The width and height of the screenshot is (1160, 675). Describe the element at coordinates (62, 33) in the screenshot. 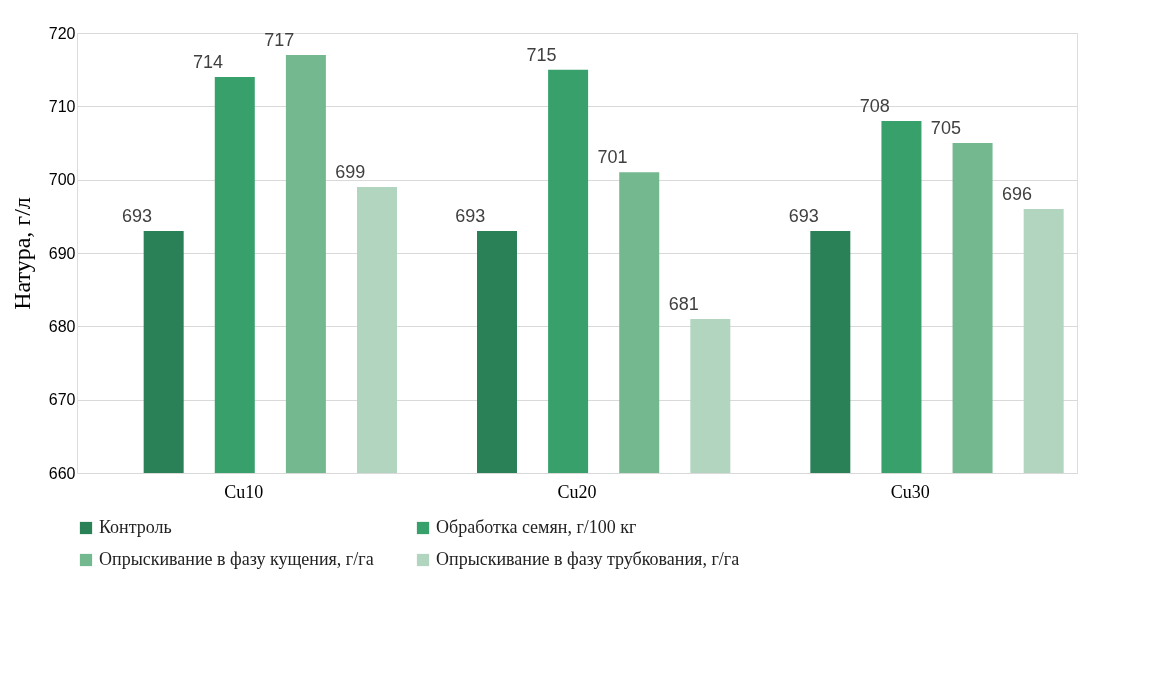

I see `y-tick-label: 720` at that location.